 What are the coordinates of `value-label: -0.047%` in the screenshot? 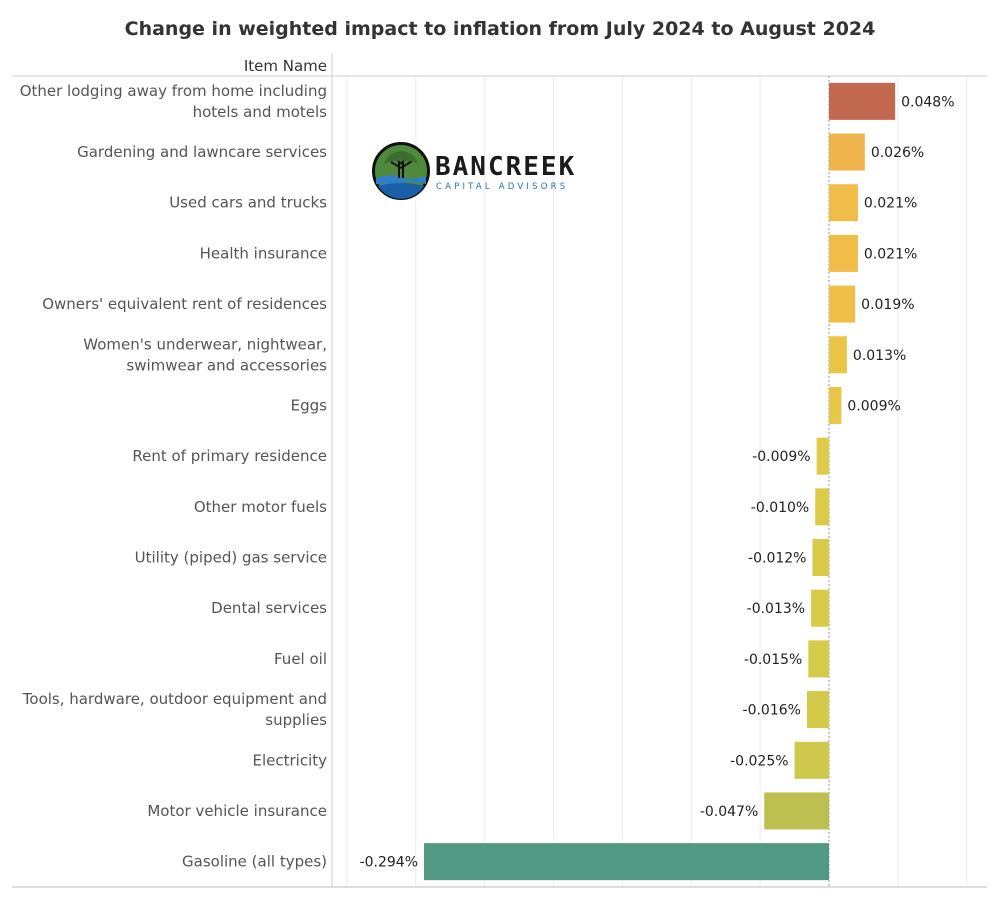 It's located at (729, 812).